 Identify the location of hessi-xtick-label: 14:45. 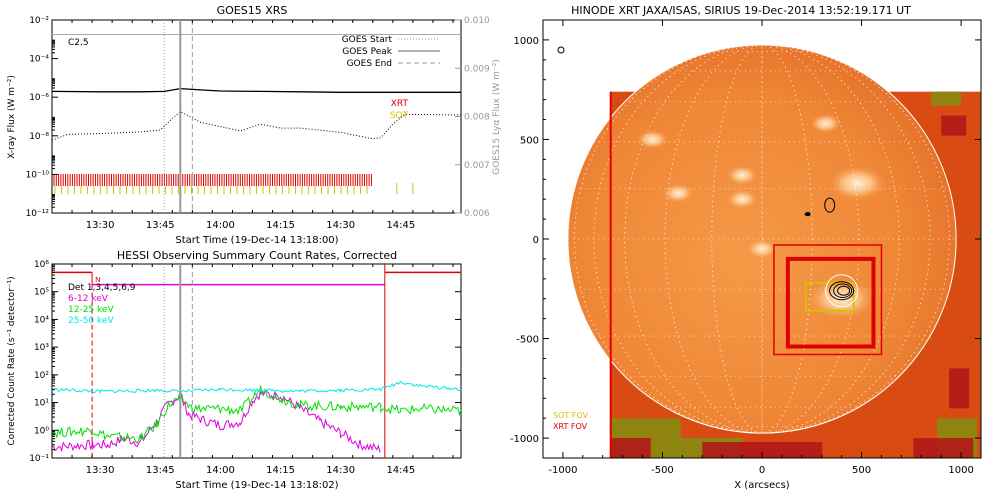
(400, 470).